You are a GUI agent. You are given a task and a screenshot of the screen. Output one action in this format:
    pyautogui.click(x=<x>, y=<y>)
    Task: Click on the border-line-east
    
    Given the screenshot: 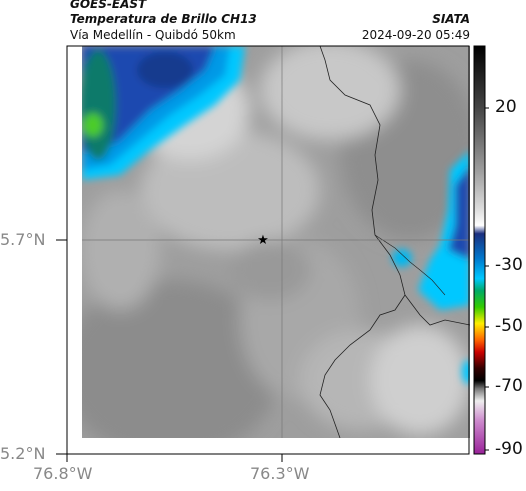 What is the action you would take?
    pyautogui.click(x=437, y=310)
    